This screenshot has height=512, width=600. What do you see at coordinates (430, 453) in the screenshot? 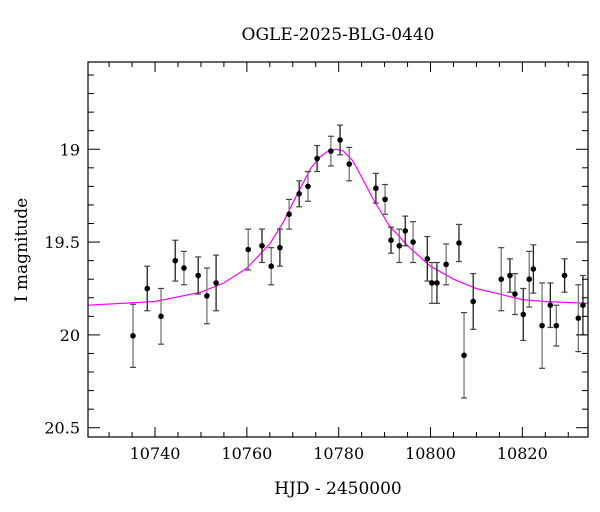
I see `x-tick-label: 10800` at bounding box center [430, 453].